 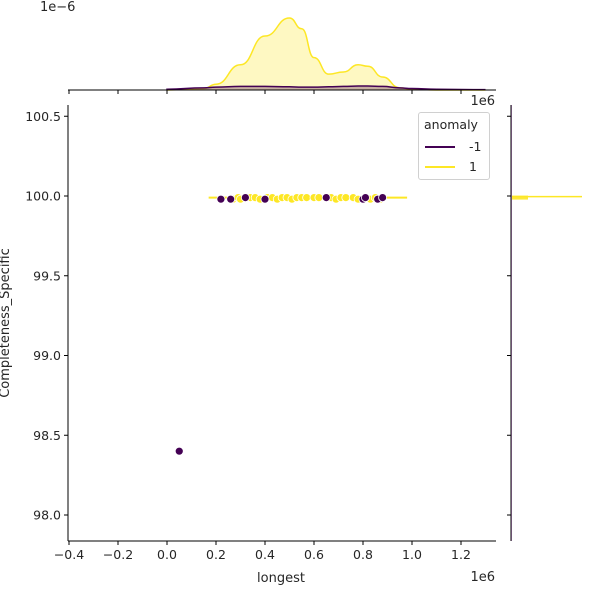 What do you see at coordinates (482, 577) in the screenshot?
I see `x-offset-label: 1e6` at bounding box center [482, 577].